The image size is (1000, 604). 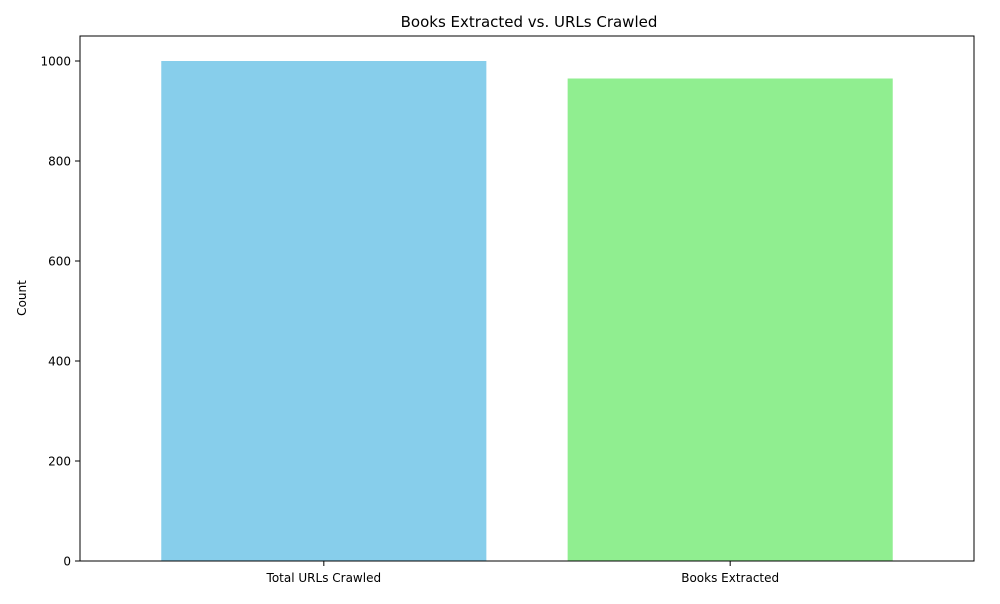 What do you see at coordinates (55, 62) in the screenshot?
I see `y-tick-label: 1000` at bounding box center [55, 62].